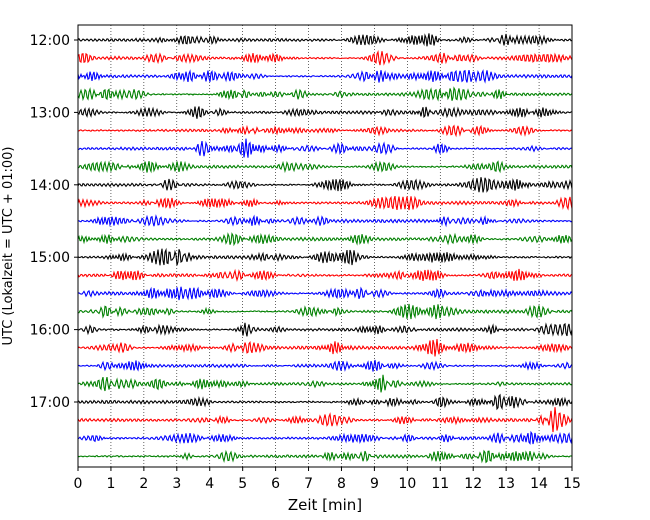 This screenshot has height=520, width=650. Describe the element at coordinates (54, 222) in the screenshot. I see `y-axis: 12:00 13:00 14:00 15:00 16:00 17:00` at that location.